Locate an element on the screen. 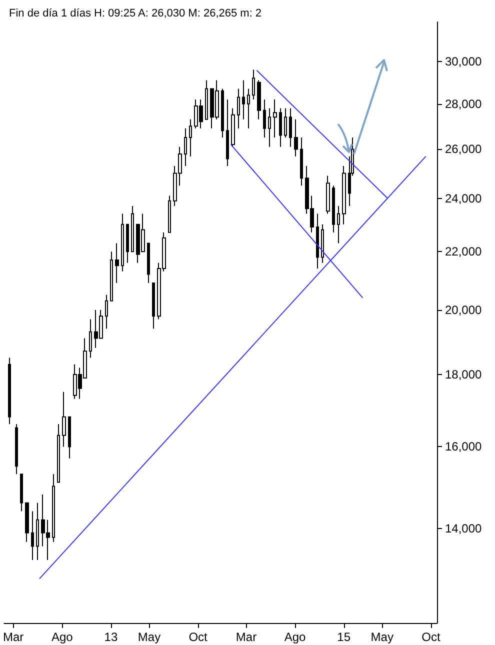 The height and width of the screenshot is (645, 495). x-tick-label: 13 is located at coordinates (111, 637).